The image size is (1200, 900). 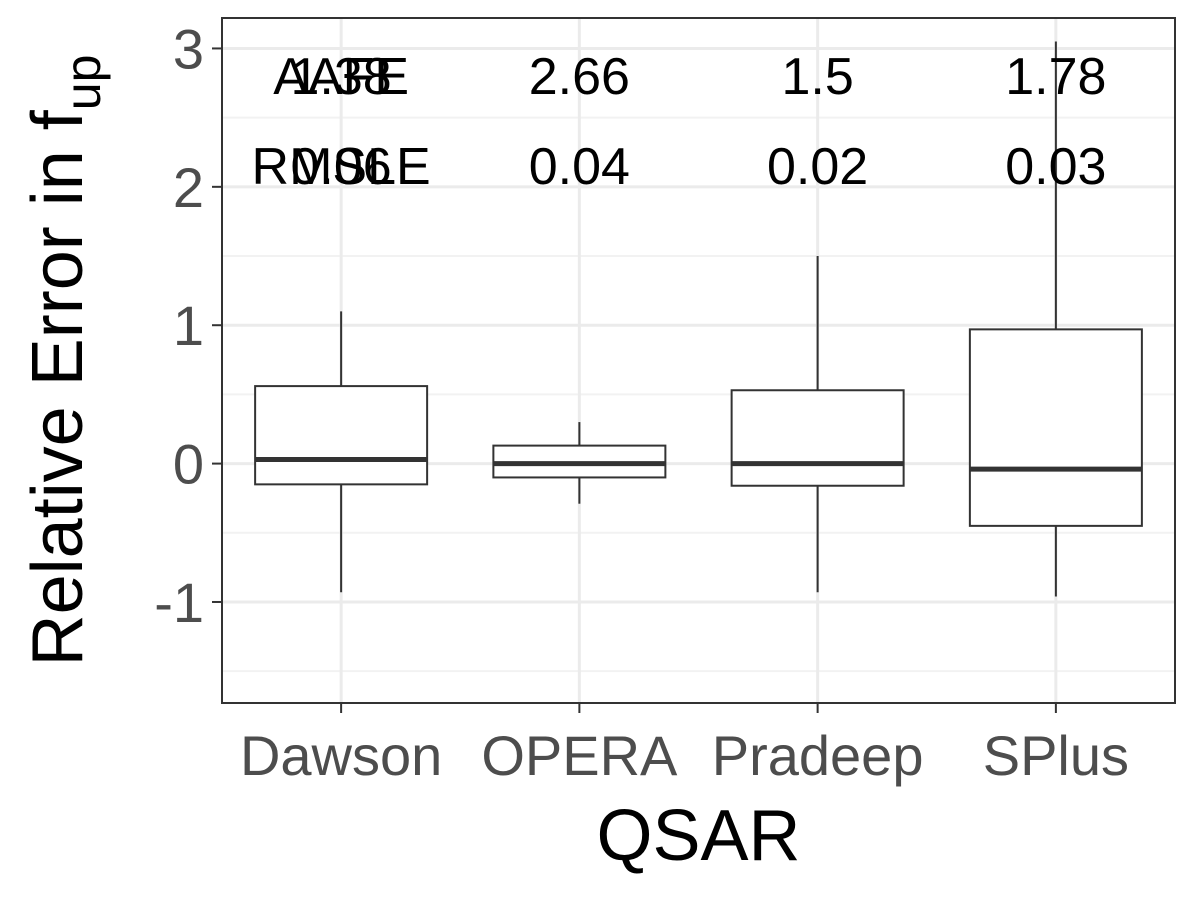 I want to click on box-splus, so click(x=1055, y=319).